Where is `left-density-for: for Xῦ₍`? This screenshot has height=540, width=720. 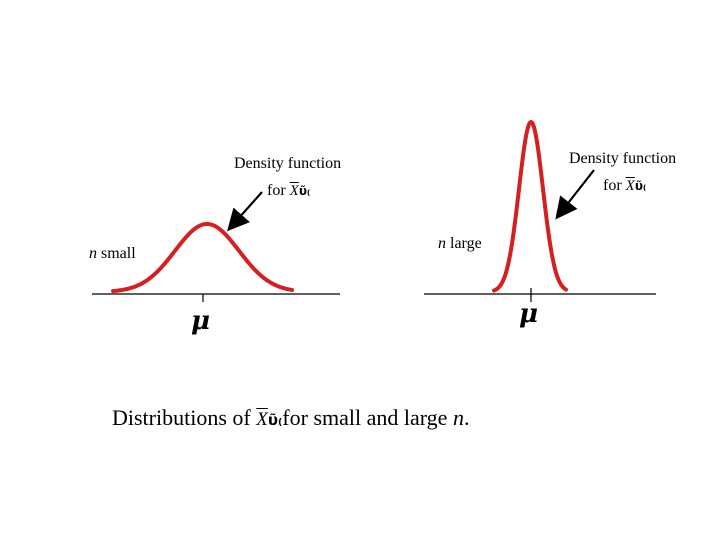 left-density-for: for Xῦ₍ is located at coordinates (288, 191).